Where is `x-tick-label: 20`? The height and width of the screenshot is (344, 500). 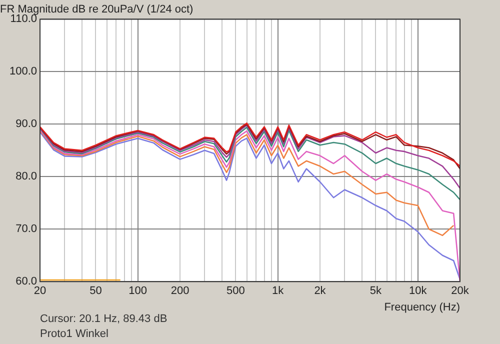 x-tick-label: 20 is located at coordinates (40, 291).